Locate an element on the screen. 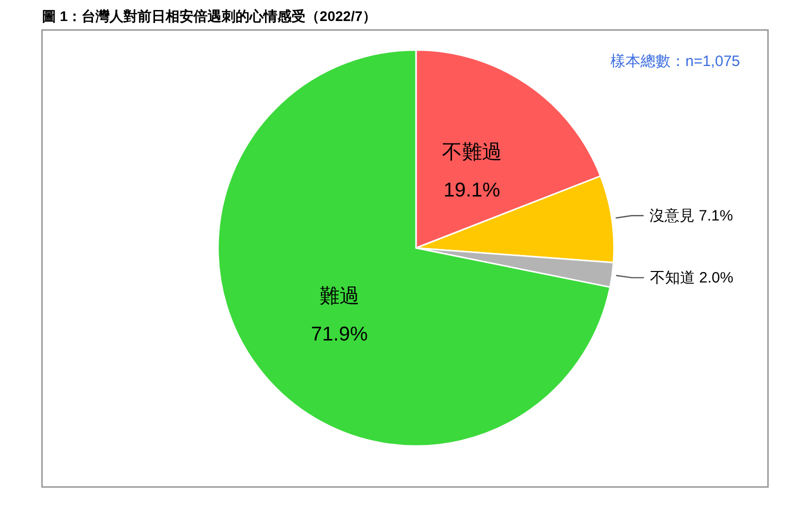 The width and height of the screenshot is (800, 514). slice-label: 不知道 2.0% is located at coordinates (692, 278).